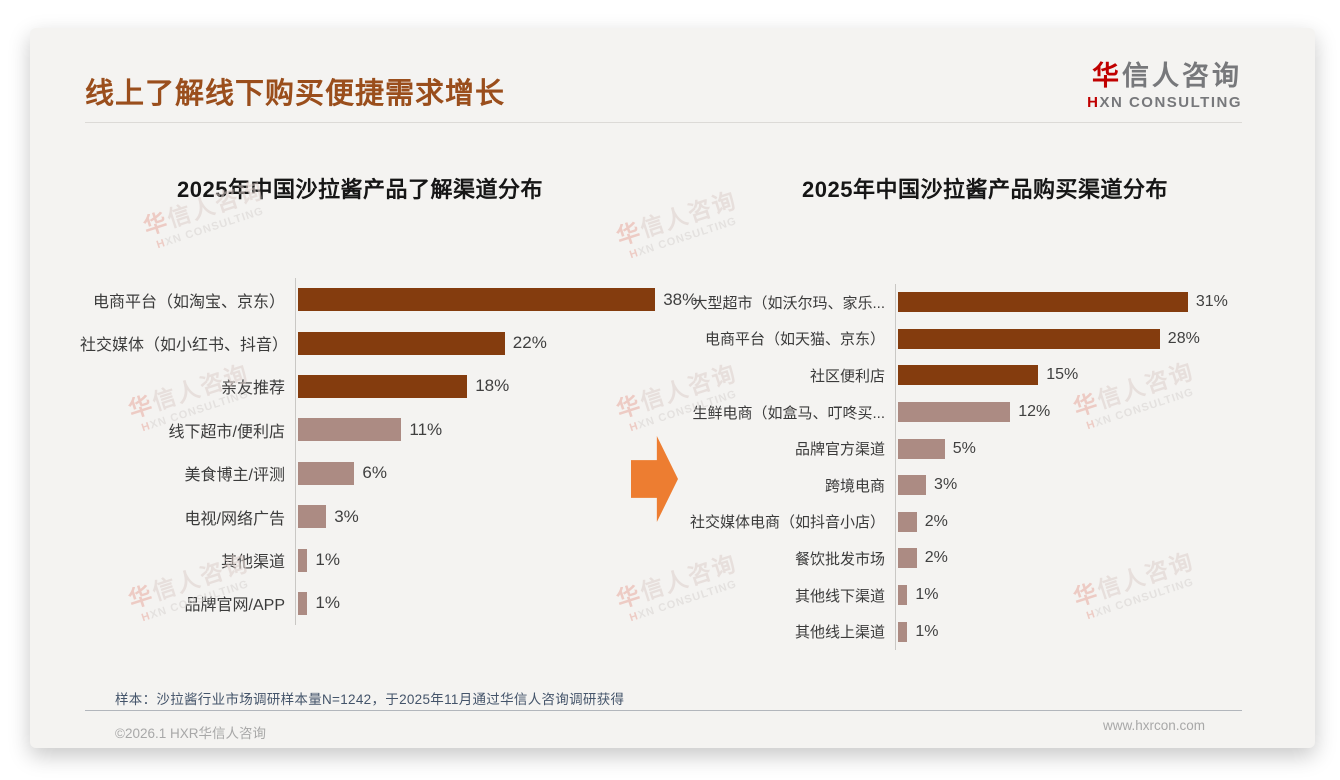 Image resolution: width=1340 pixels, height=780 pixels. Describe the element at coordinates (839, 596) in the screenshot. I see `bar-category-label: 其他线下渠道` at that location.